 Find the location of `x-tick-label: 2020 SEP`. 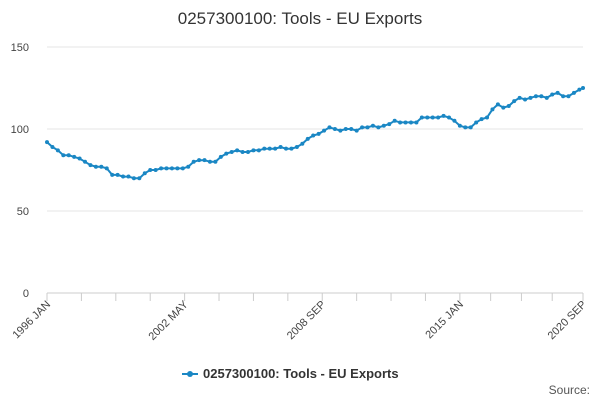

x-tick-label: 2020 SEP is located at coordinates (568, 321).